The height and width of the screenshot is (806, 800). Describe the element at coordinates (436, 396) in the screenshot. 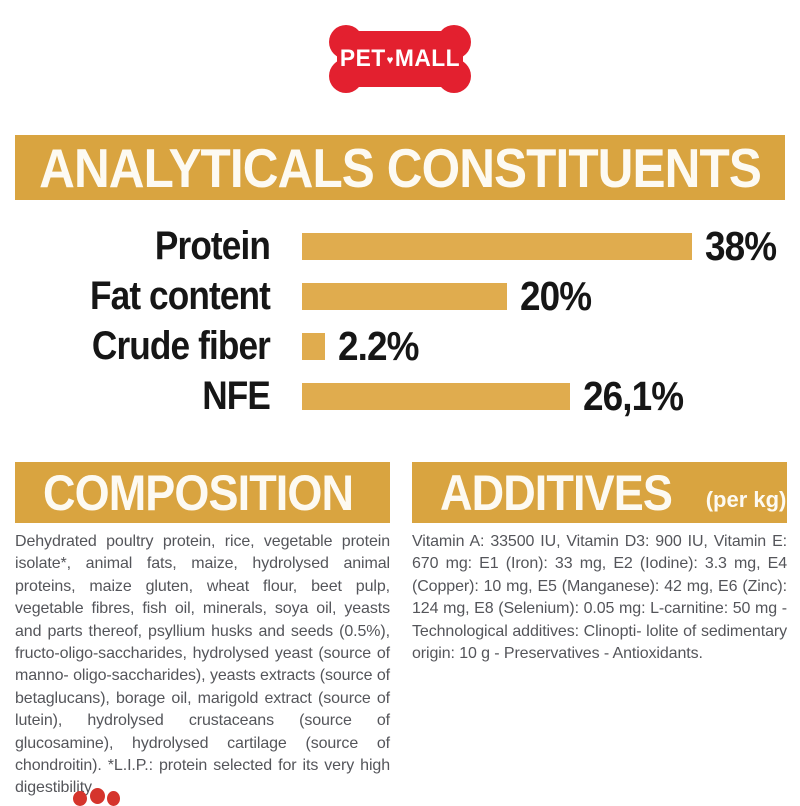

I see `nfe-bar` at that location.